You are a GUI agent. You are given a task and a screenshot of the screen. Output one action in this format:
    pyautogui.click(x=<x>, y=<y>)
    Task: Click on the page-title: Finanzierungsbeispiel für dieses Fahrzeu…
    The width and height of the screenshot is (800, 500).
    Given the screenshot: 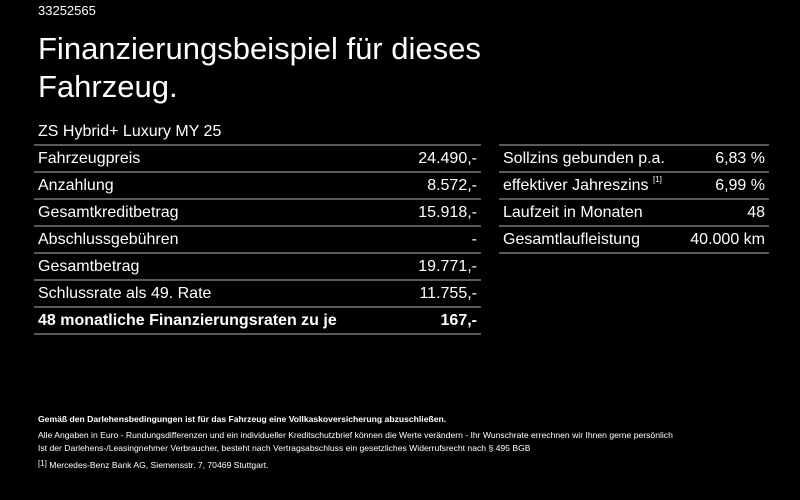 What is the action you would take?
    pyautogui.click(x=259, y=67)
    